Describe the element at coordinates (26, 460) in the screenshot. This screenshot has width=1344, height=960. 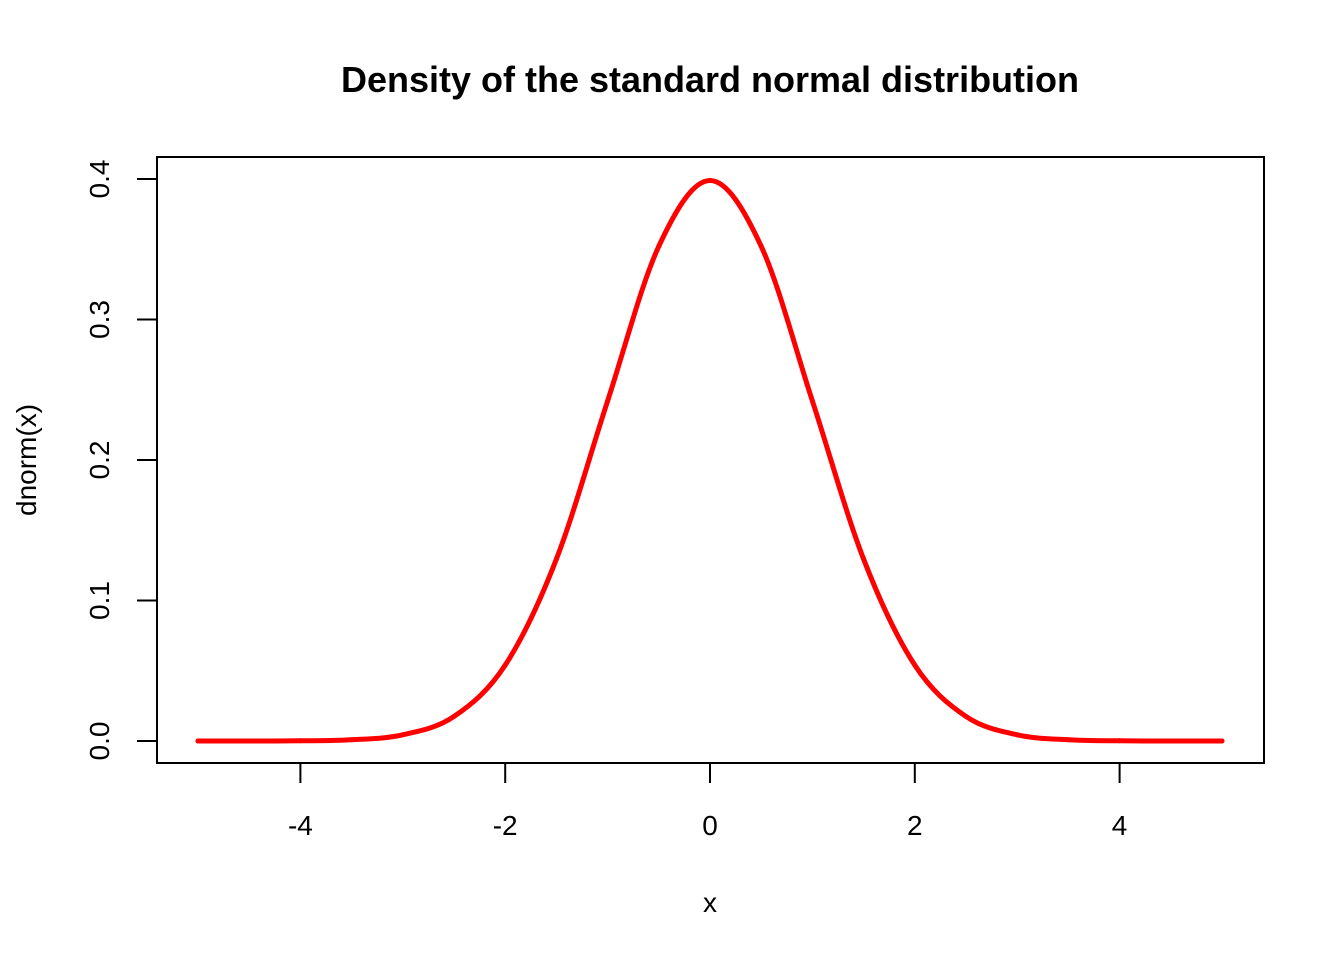
I see `y-axis-label: dnorm(x)` at that location.